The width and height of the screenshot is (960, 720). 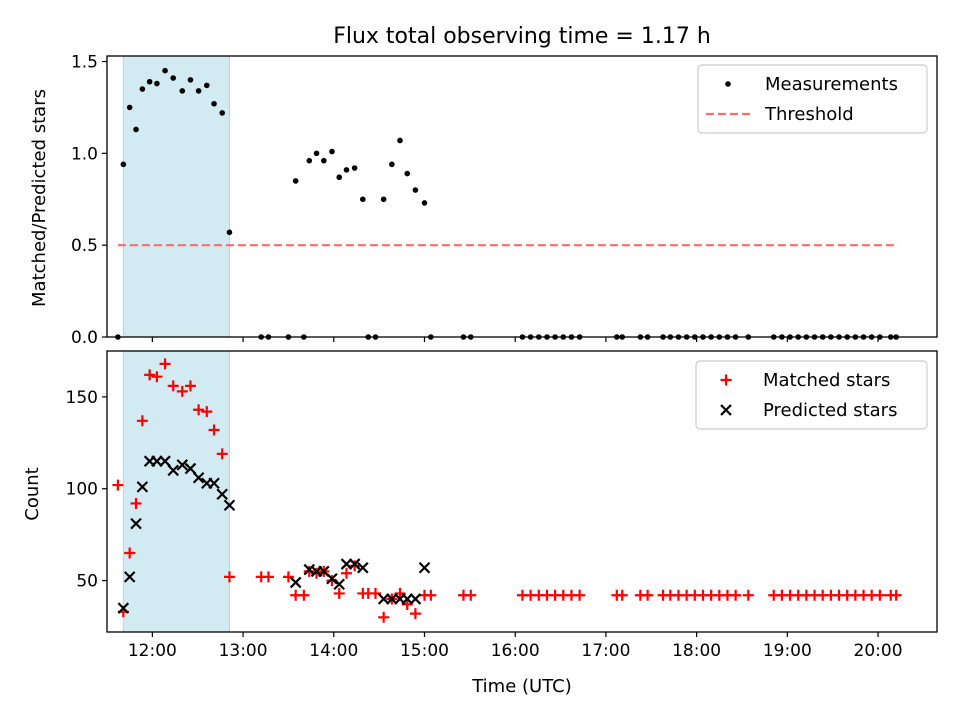 I want to click on x-tick-label: 14:00, so click(x=333, y=651).